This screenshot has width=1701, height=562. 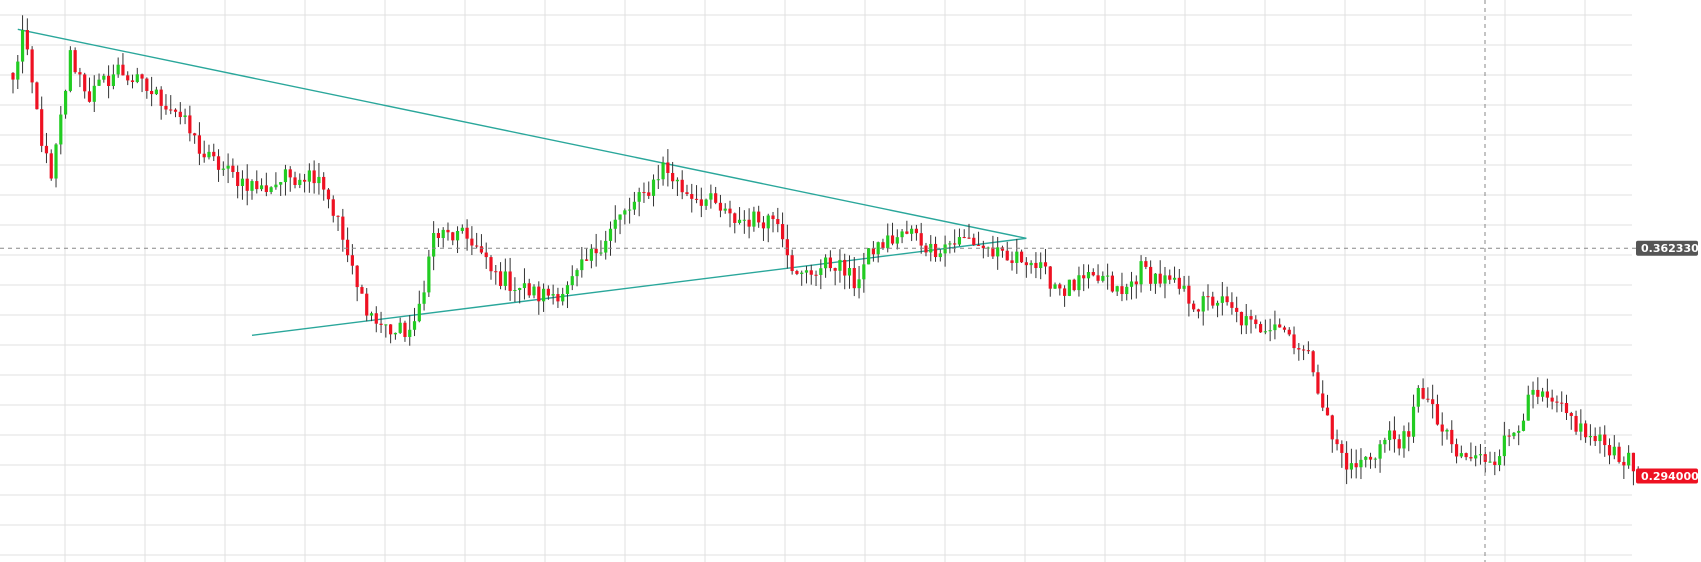 I want to click on price-axis-labels: 0.362330 0.294000, so click(x=1667, y=362).